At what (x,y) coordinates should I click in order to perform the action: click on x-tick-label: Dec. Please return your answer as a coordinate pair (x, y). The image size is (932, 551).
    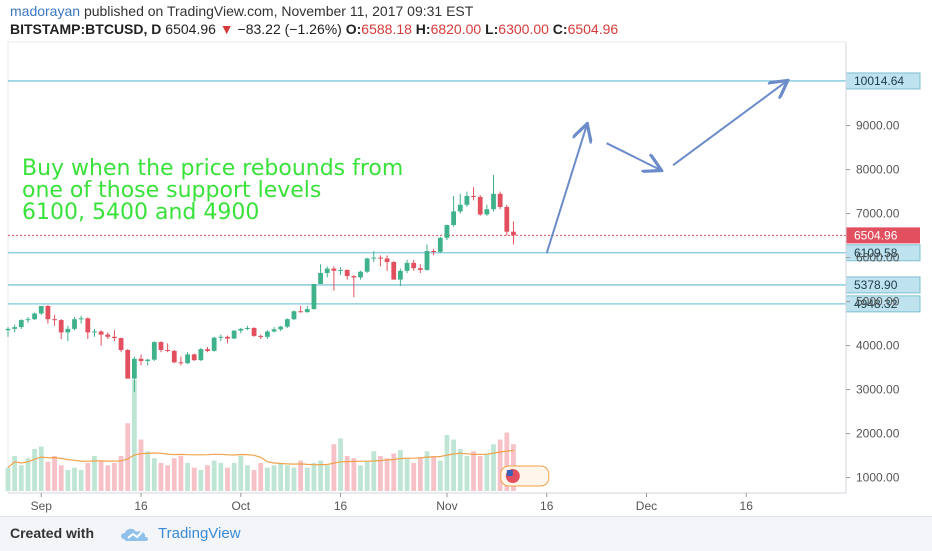
    Looking at the image, I should click on (646, 506).